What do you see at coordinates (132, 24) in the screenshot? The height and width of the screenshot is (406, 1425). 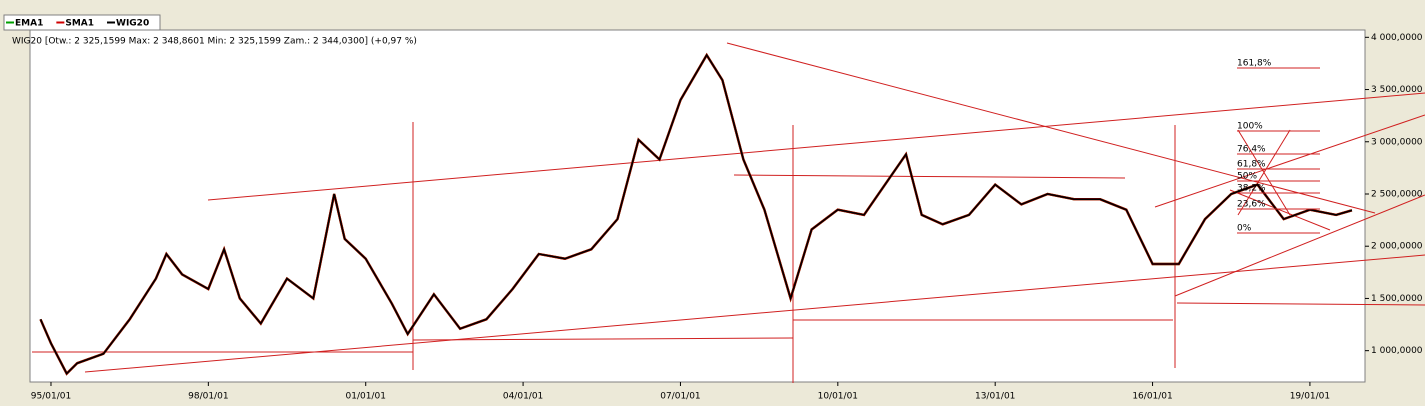 I see `legend-label: WIG20` at bounding box center [132, 24].